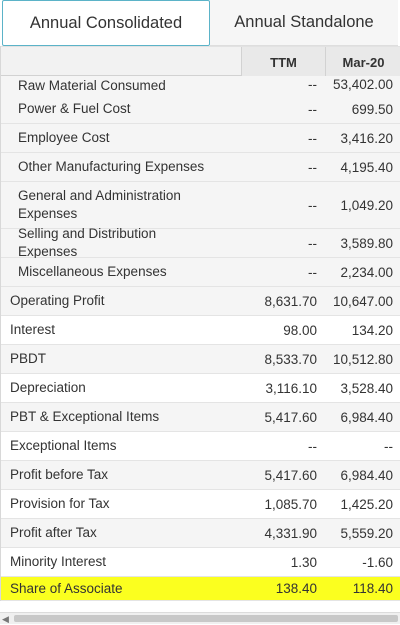 This screenshot has width=400, height=625. Describe the element at coordinates (372, 330) in the screenshot. I see `cell-mar-20: 134.20` at that location.